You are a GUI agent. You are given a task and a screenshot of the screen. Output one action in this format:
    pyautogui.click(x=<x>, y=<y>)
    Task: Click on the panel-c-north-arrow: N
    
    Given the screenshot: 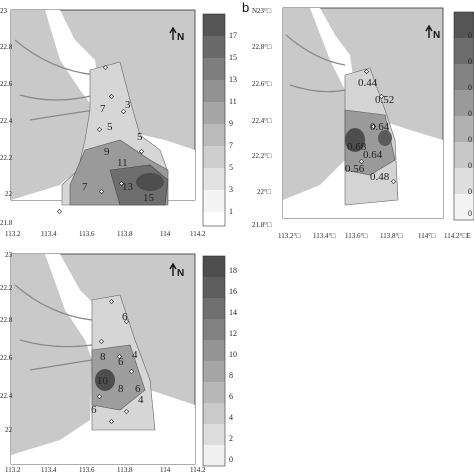 What is the action you would take?
    pyautogui.click(x=176, y=270)
    